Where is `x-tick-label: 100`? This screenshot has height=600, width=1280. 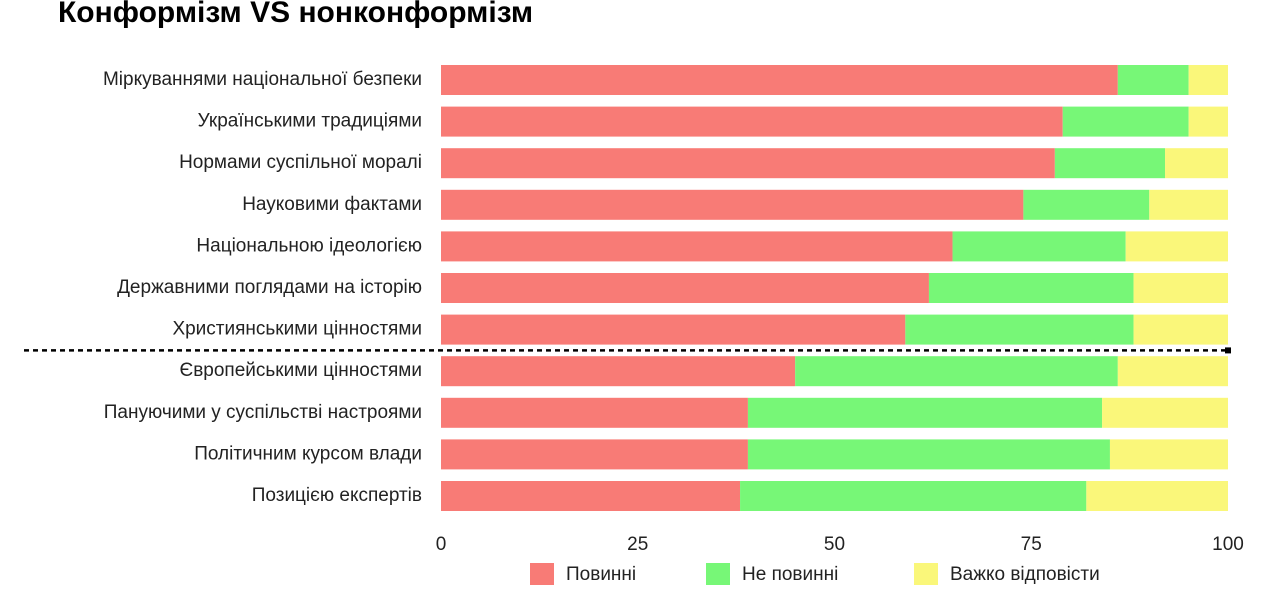
x-tick-label: 100 is located at coordinates (1228, 544).